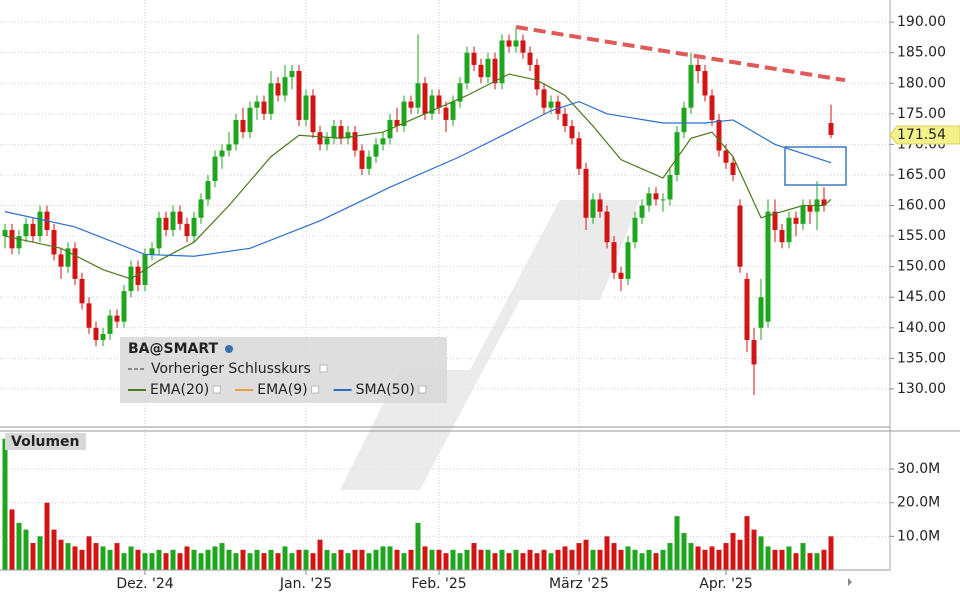 This screenshot has width=960, height=600. I want to click on y-tick-label: 140.00, so click(921, 328).